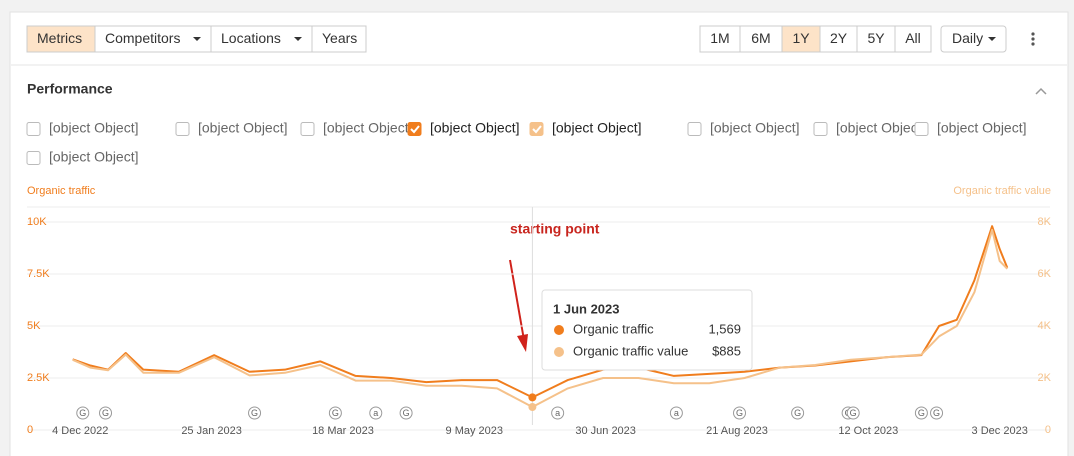 The width and height of the screenshot is (1074, 456). Describe the element at coordinates (613, 328) in the screenshot. I see `tooltip-name: Organic traffic` at that location.